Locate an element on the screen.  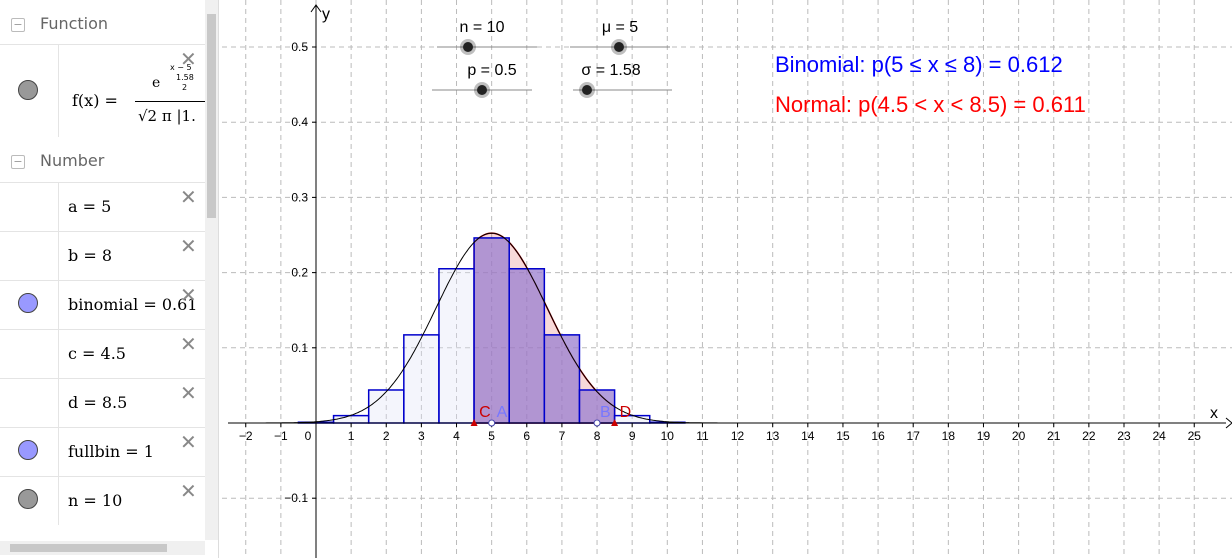
x-tick-label: 8 is located at coordinates (597, 436).